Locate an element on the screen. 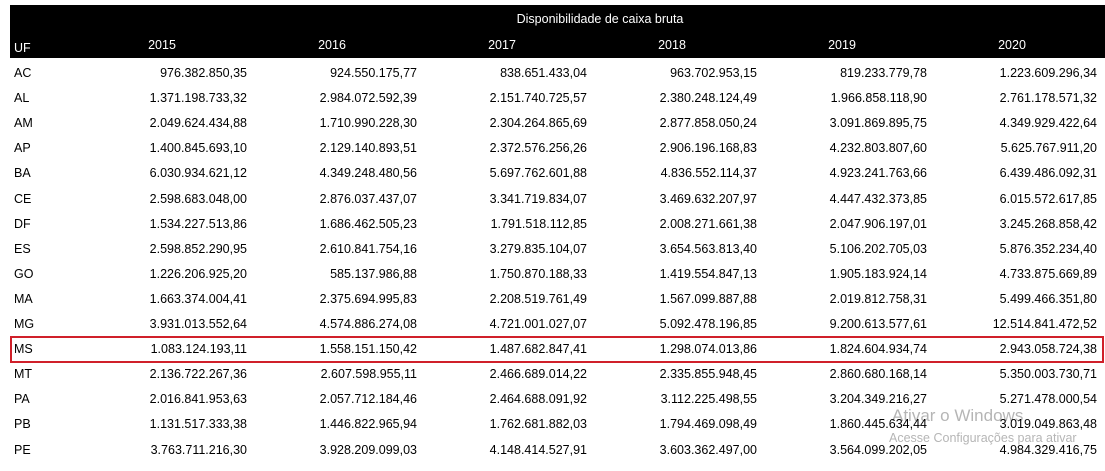 The width and height of the screenshot is (1105, 471). uf-cell: ES is located at coordinates (22, 248).